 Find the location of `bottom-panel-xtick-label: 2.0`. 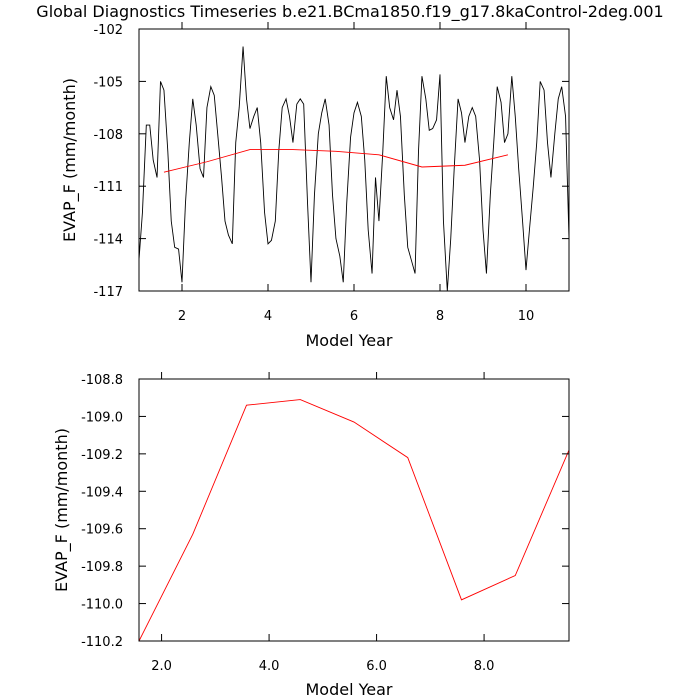

bottom-panel-xtick-label: 2.0 is located at coordinates (161, 666).